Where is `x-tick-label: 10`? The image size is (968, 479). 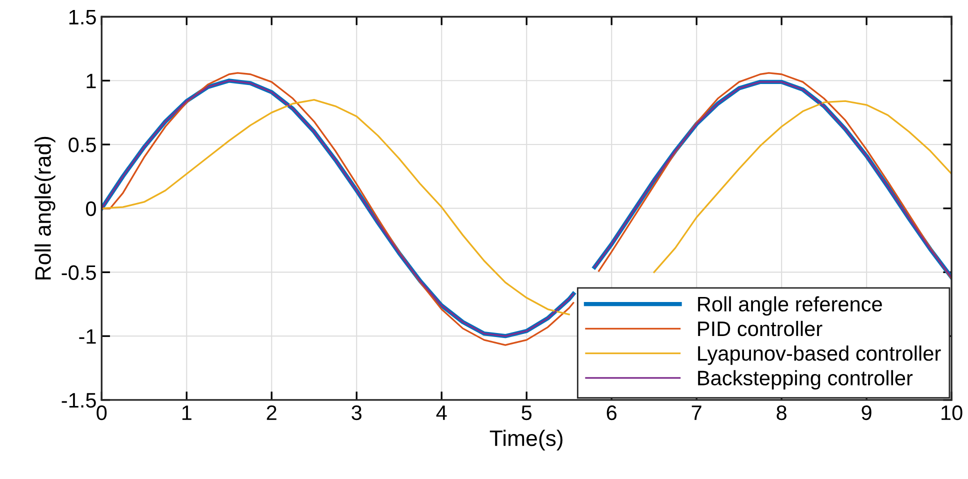 x-tick-label: 10 is located at coordinates (952, 412).